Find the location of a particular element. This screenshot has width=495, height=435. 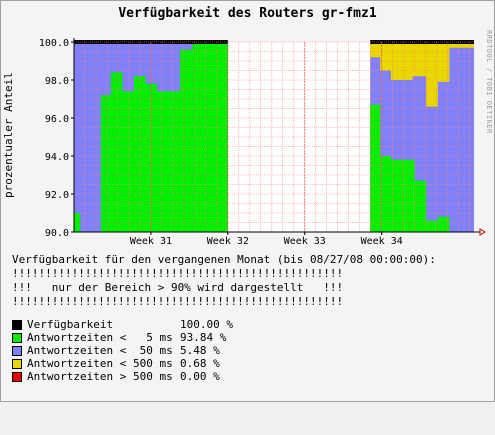

legend-item-lt50: Antwortzeiten < 50 ms 5.48 % is located at coordinates (116, 350).